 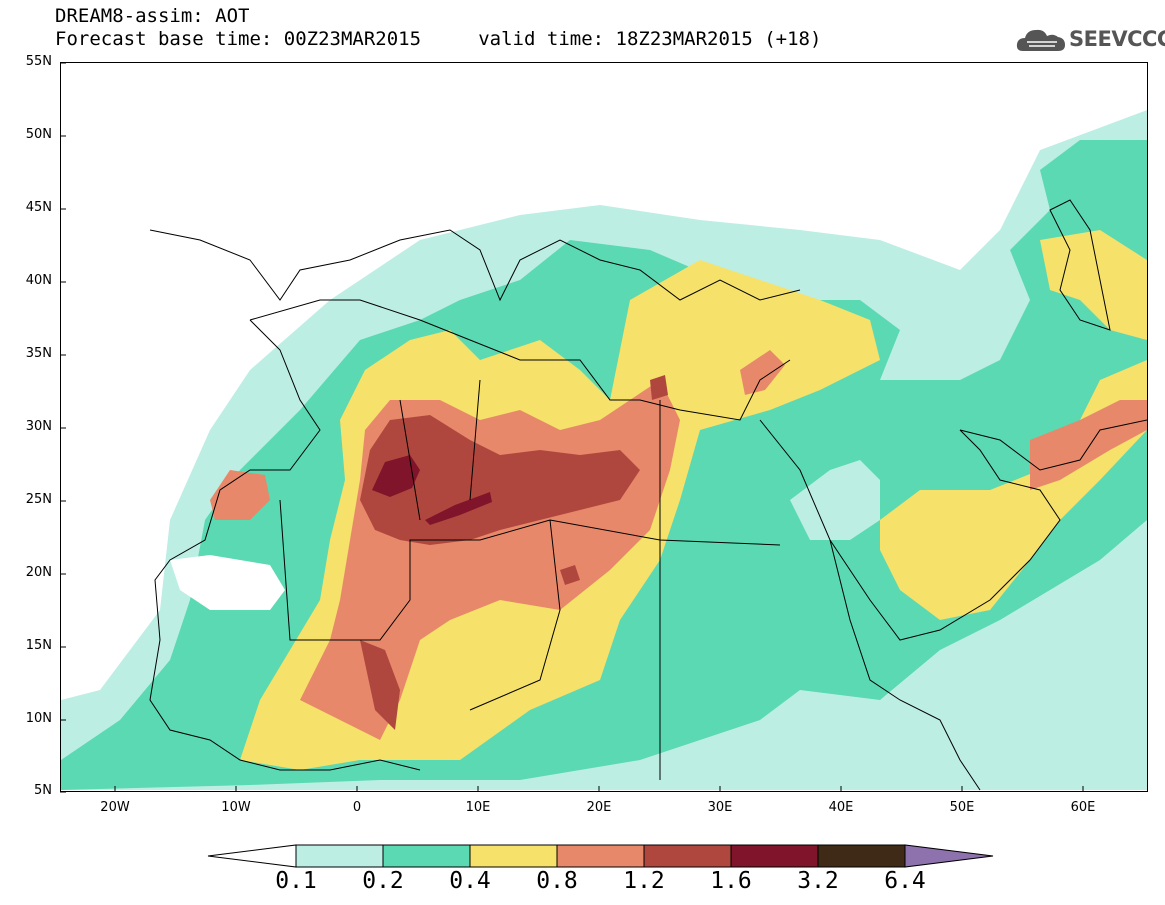 What do you see at coordinates (644, 881) in the screenshot?
I see `colorbar-label: 1.2` at bounding box center [644, 881].